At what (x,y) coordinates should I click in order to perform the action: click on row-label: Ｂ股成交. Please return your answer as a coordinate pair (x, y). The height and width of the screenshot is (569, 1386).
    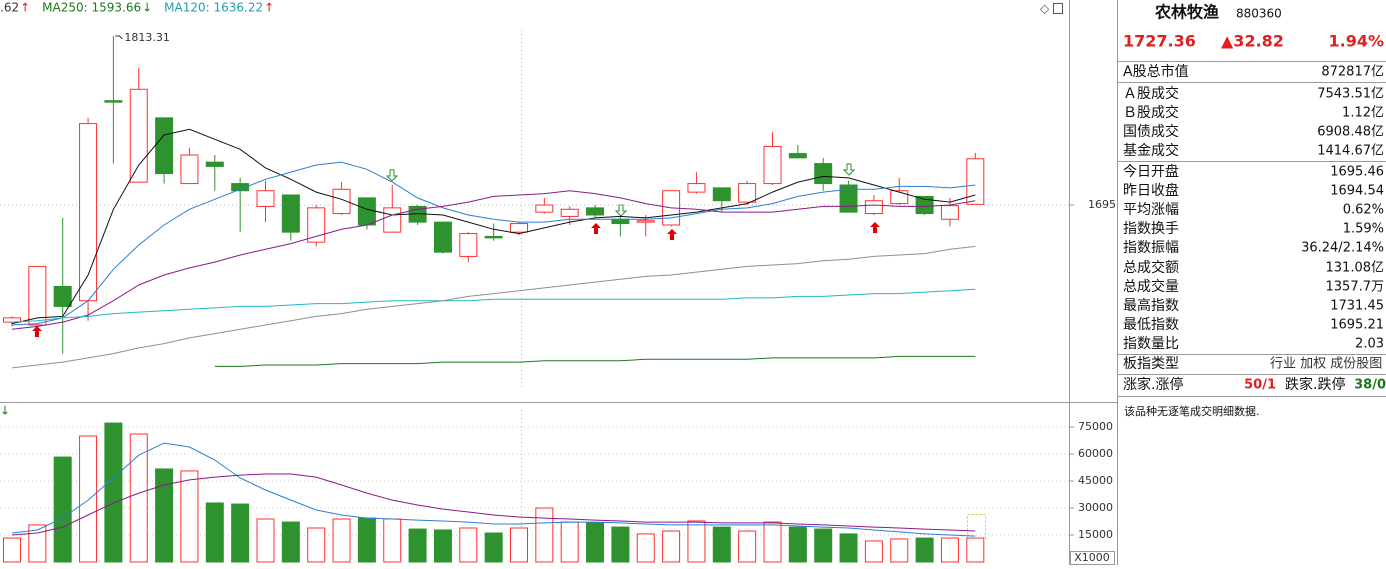
    Looking at the image, I should click on (1151, 112).